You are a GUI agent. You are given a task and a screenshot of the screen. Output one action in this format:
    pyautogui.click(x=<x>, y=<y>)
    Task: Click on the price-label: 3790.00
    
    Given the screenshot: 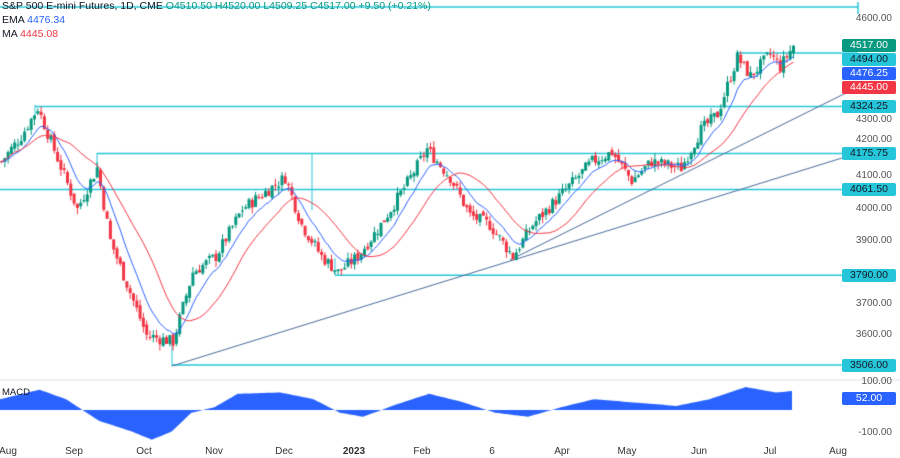 What is the action you would take?
    pyautogui.click(x=869, y=275)
    